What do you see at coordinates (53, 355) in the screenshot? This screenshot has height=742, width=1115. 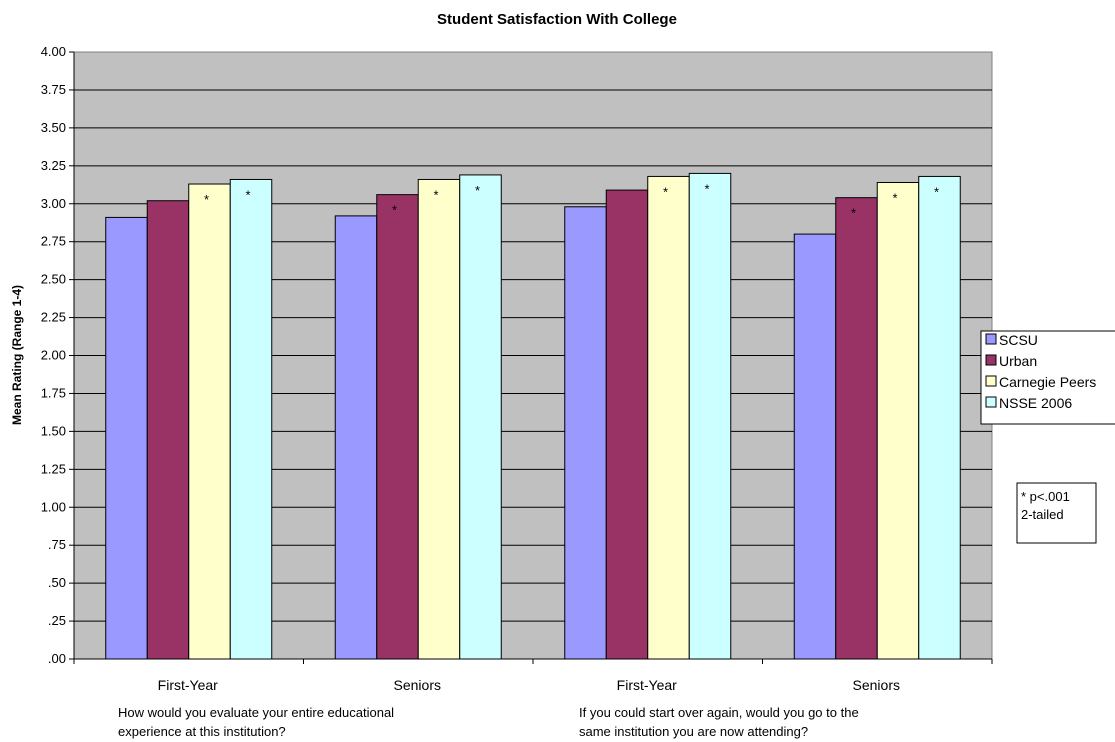 I see `y-tick-label: 2.00` at bounding box center [53, 355].